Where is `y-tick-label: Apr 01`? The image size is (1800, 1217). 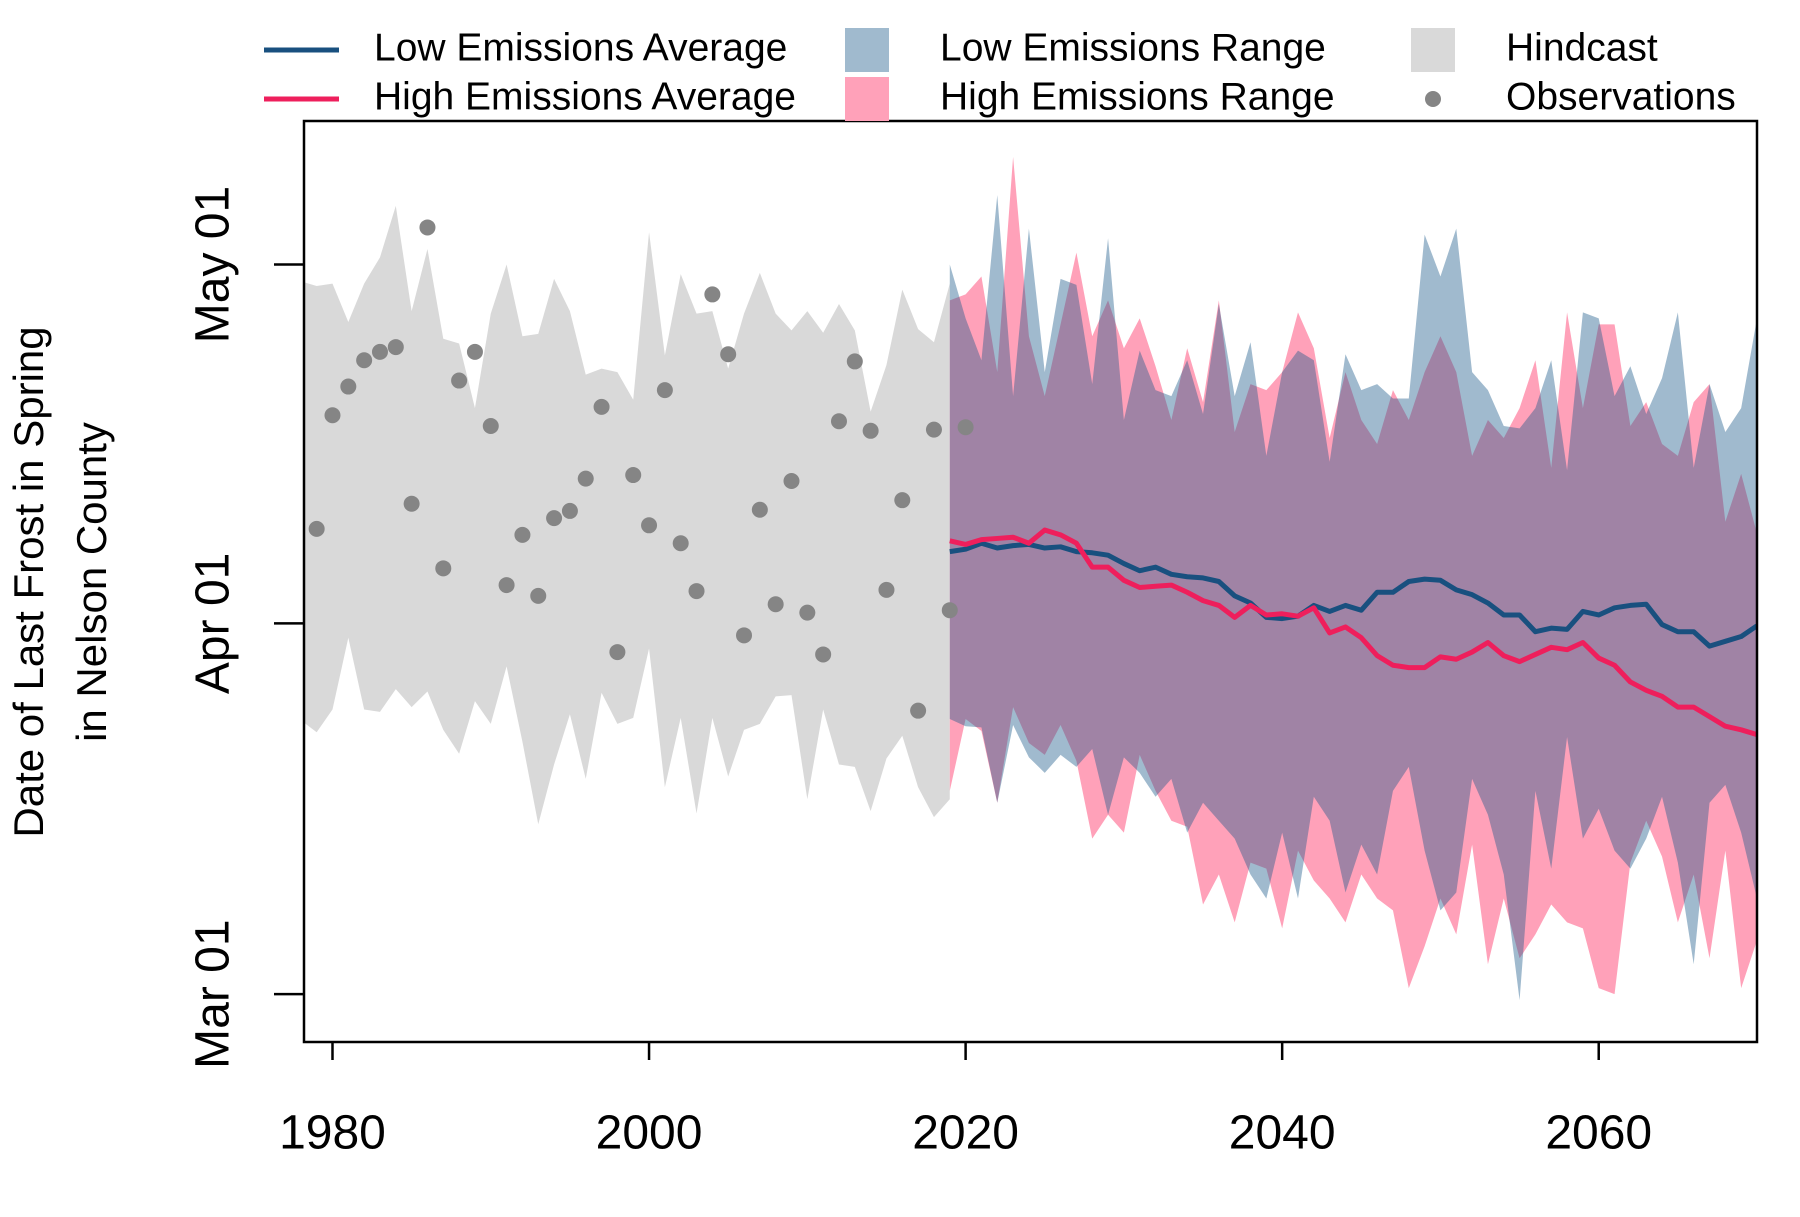 y-tick-label: Apr 01 is located at coordinates (213, 623).